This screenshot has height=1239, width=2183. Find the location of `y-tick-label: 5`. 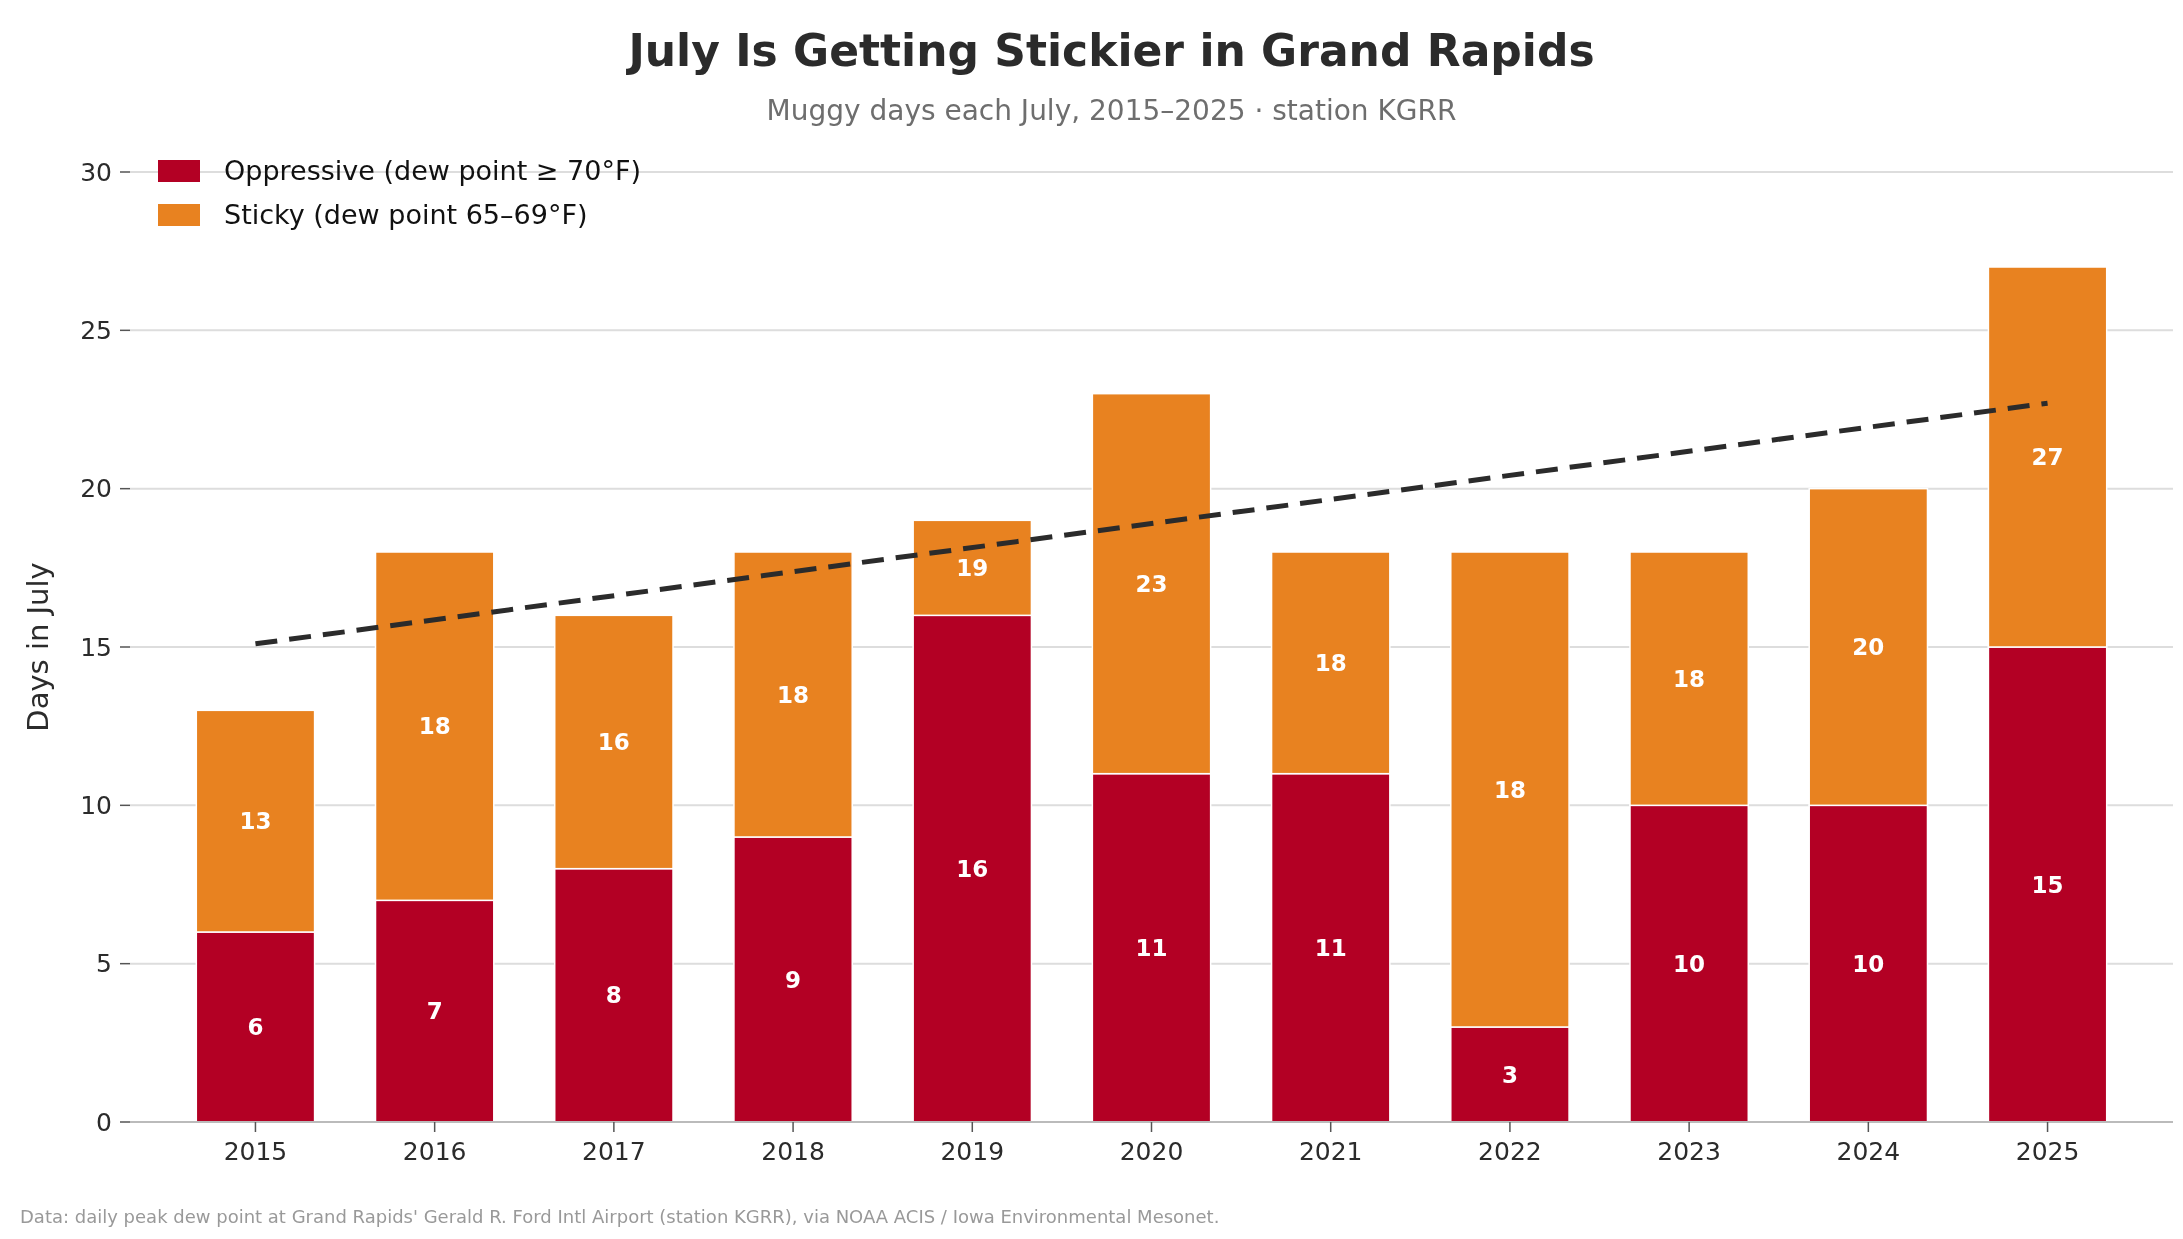

y-tick-label: 5 is located at coordinates (104, 964).